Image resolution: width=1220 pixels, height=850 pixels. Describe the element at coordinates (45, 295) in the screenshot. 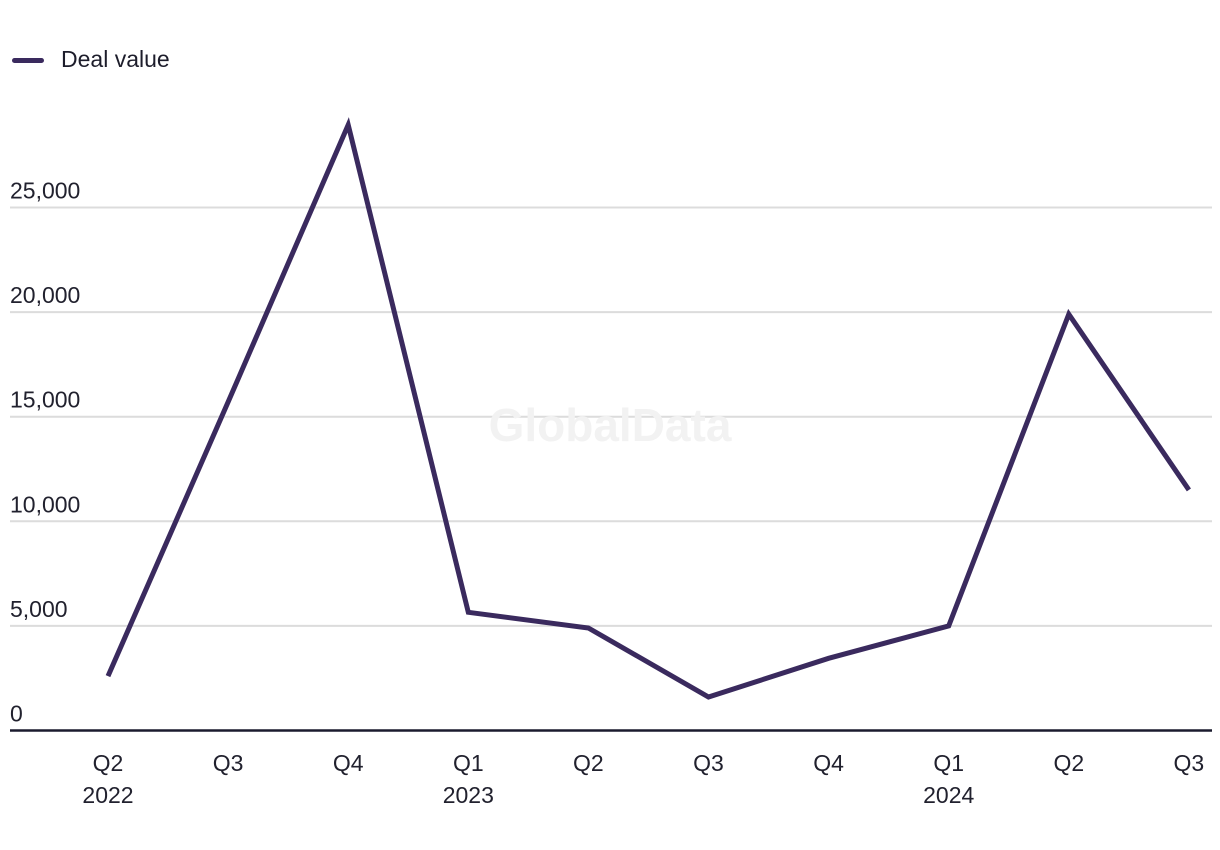

I see `y-tick-label-20000: 20,000` at that location.